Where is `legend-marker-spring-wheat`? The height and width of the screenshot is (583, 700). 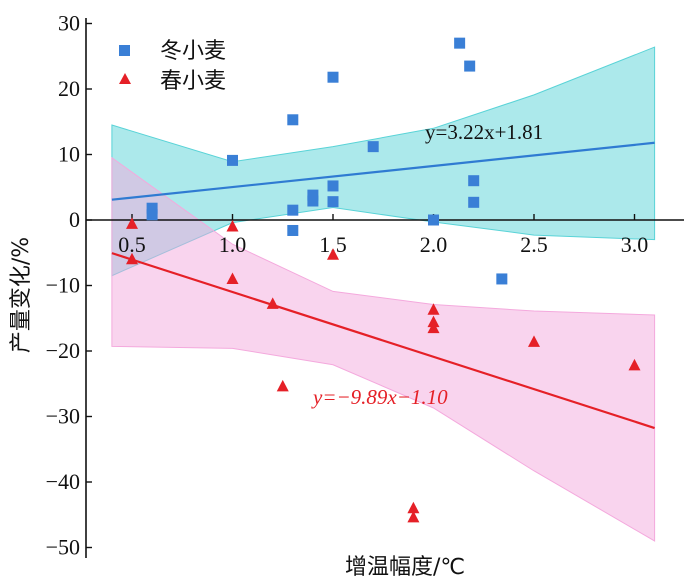
legend-marker-spring-wheat is located at coordinates (125, 78).